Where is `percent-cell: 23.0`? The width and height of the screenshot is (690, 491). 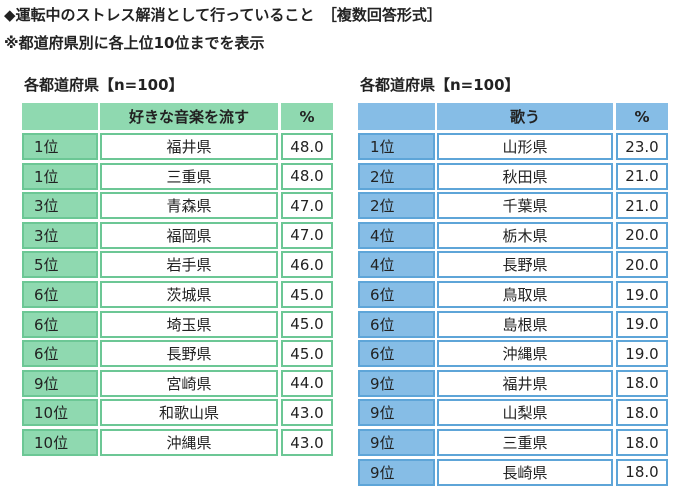 percent-cell: 23.0 is located at coordinates (642, 146).